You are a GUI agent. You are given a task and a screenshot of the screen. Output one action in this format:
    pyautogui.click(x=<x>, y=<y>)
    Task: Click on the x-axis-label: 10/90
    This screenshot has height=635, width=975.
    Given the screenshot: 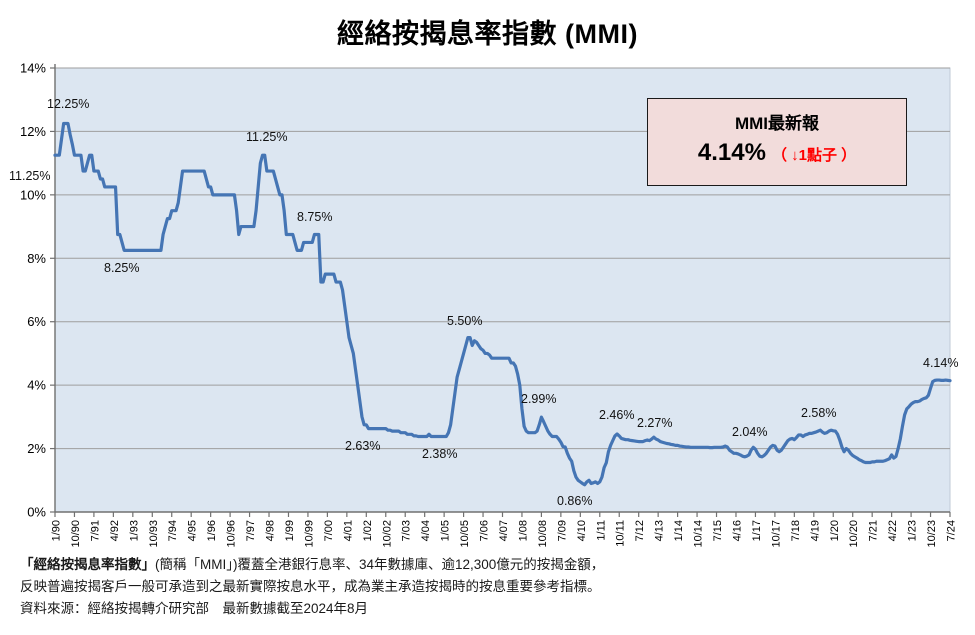 What is the action you would take?
    pyautogui.click(x=76, y=534)
    